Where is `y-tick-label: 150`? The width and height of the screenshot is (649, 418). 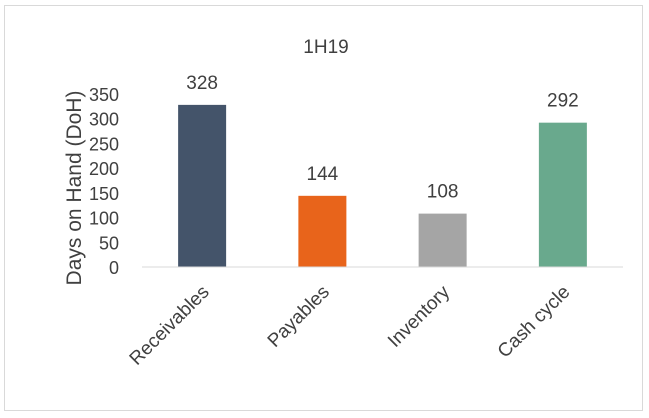 y-tick-label: 150 is located at coordinates (104, 194).